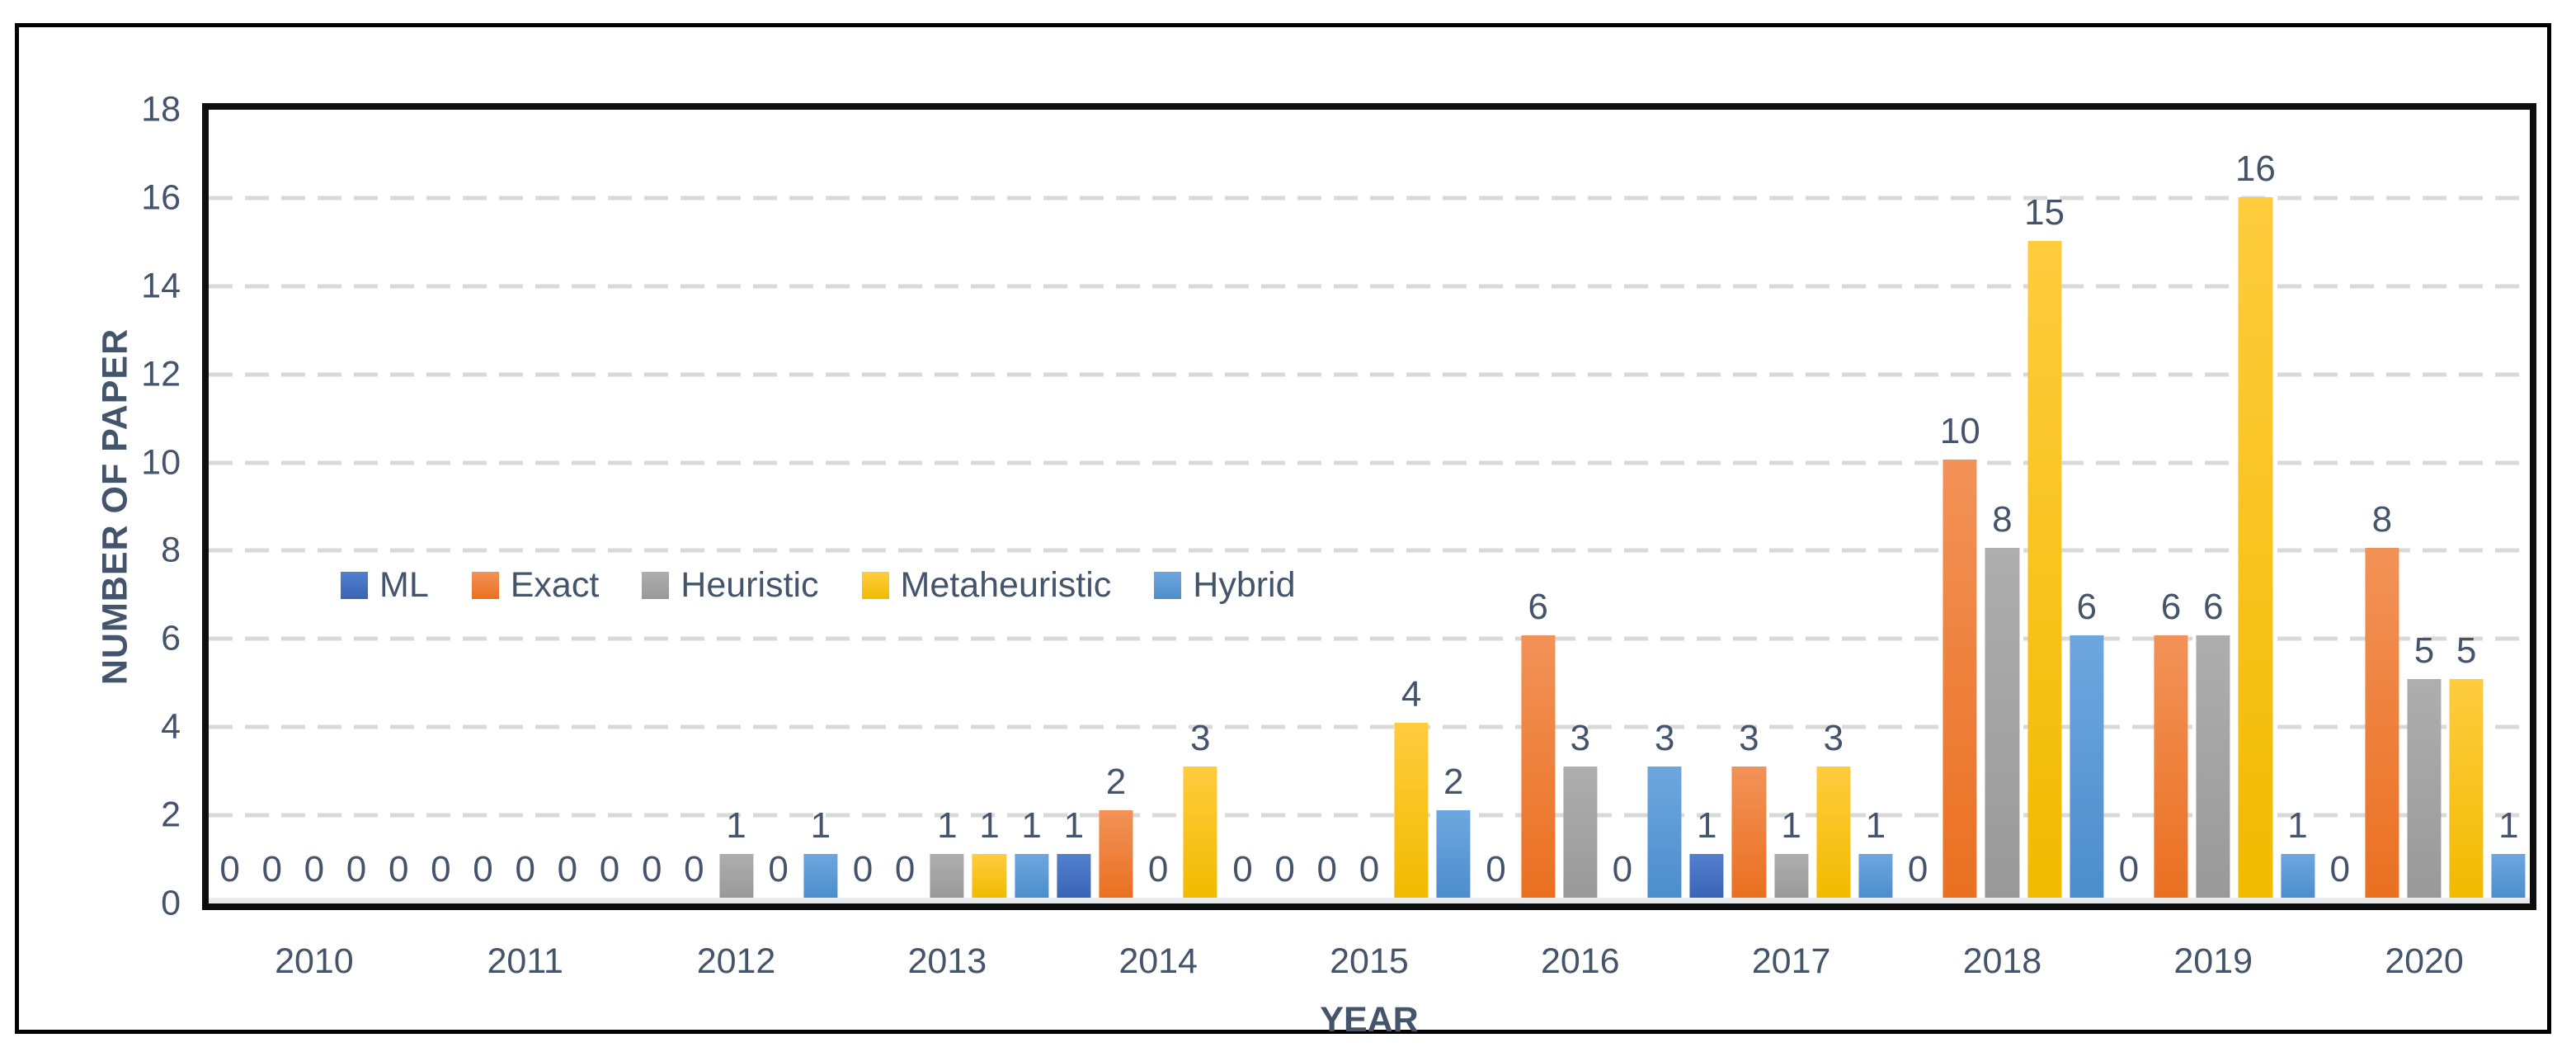  I want to click on bar-slot-2019-ml: 0, so click(2128, 504).